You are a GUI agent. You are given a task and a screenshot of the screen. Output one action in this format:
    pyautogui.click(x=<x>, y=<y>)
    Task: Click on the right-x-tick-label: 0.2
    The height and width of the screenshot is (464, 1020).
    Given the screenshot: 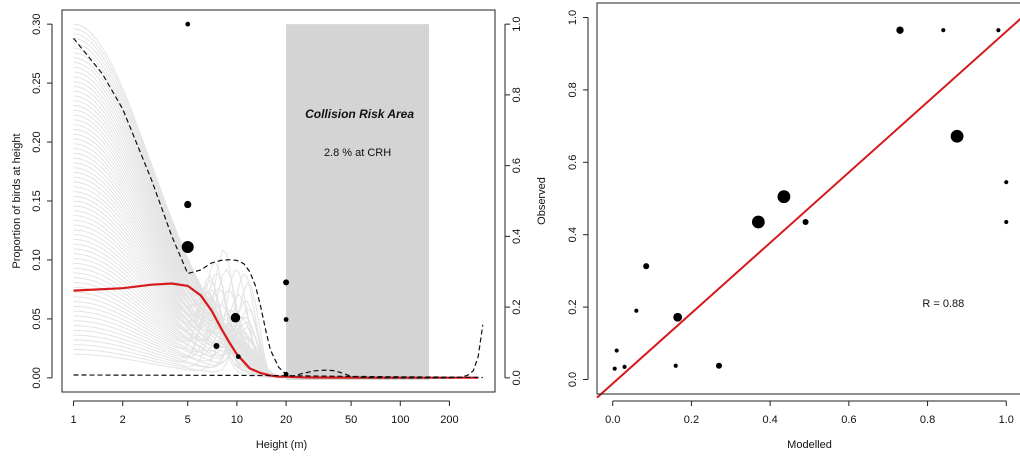 What is the action you would take?
    pyautogui.click(x=691, y=420)
    